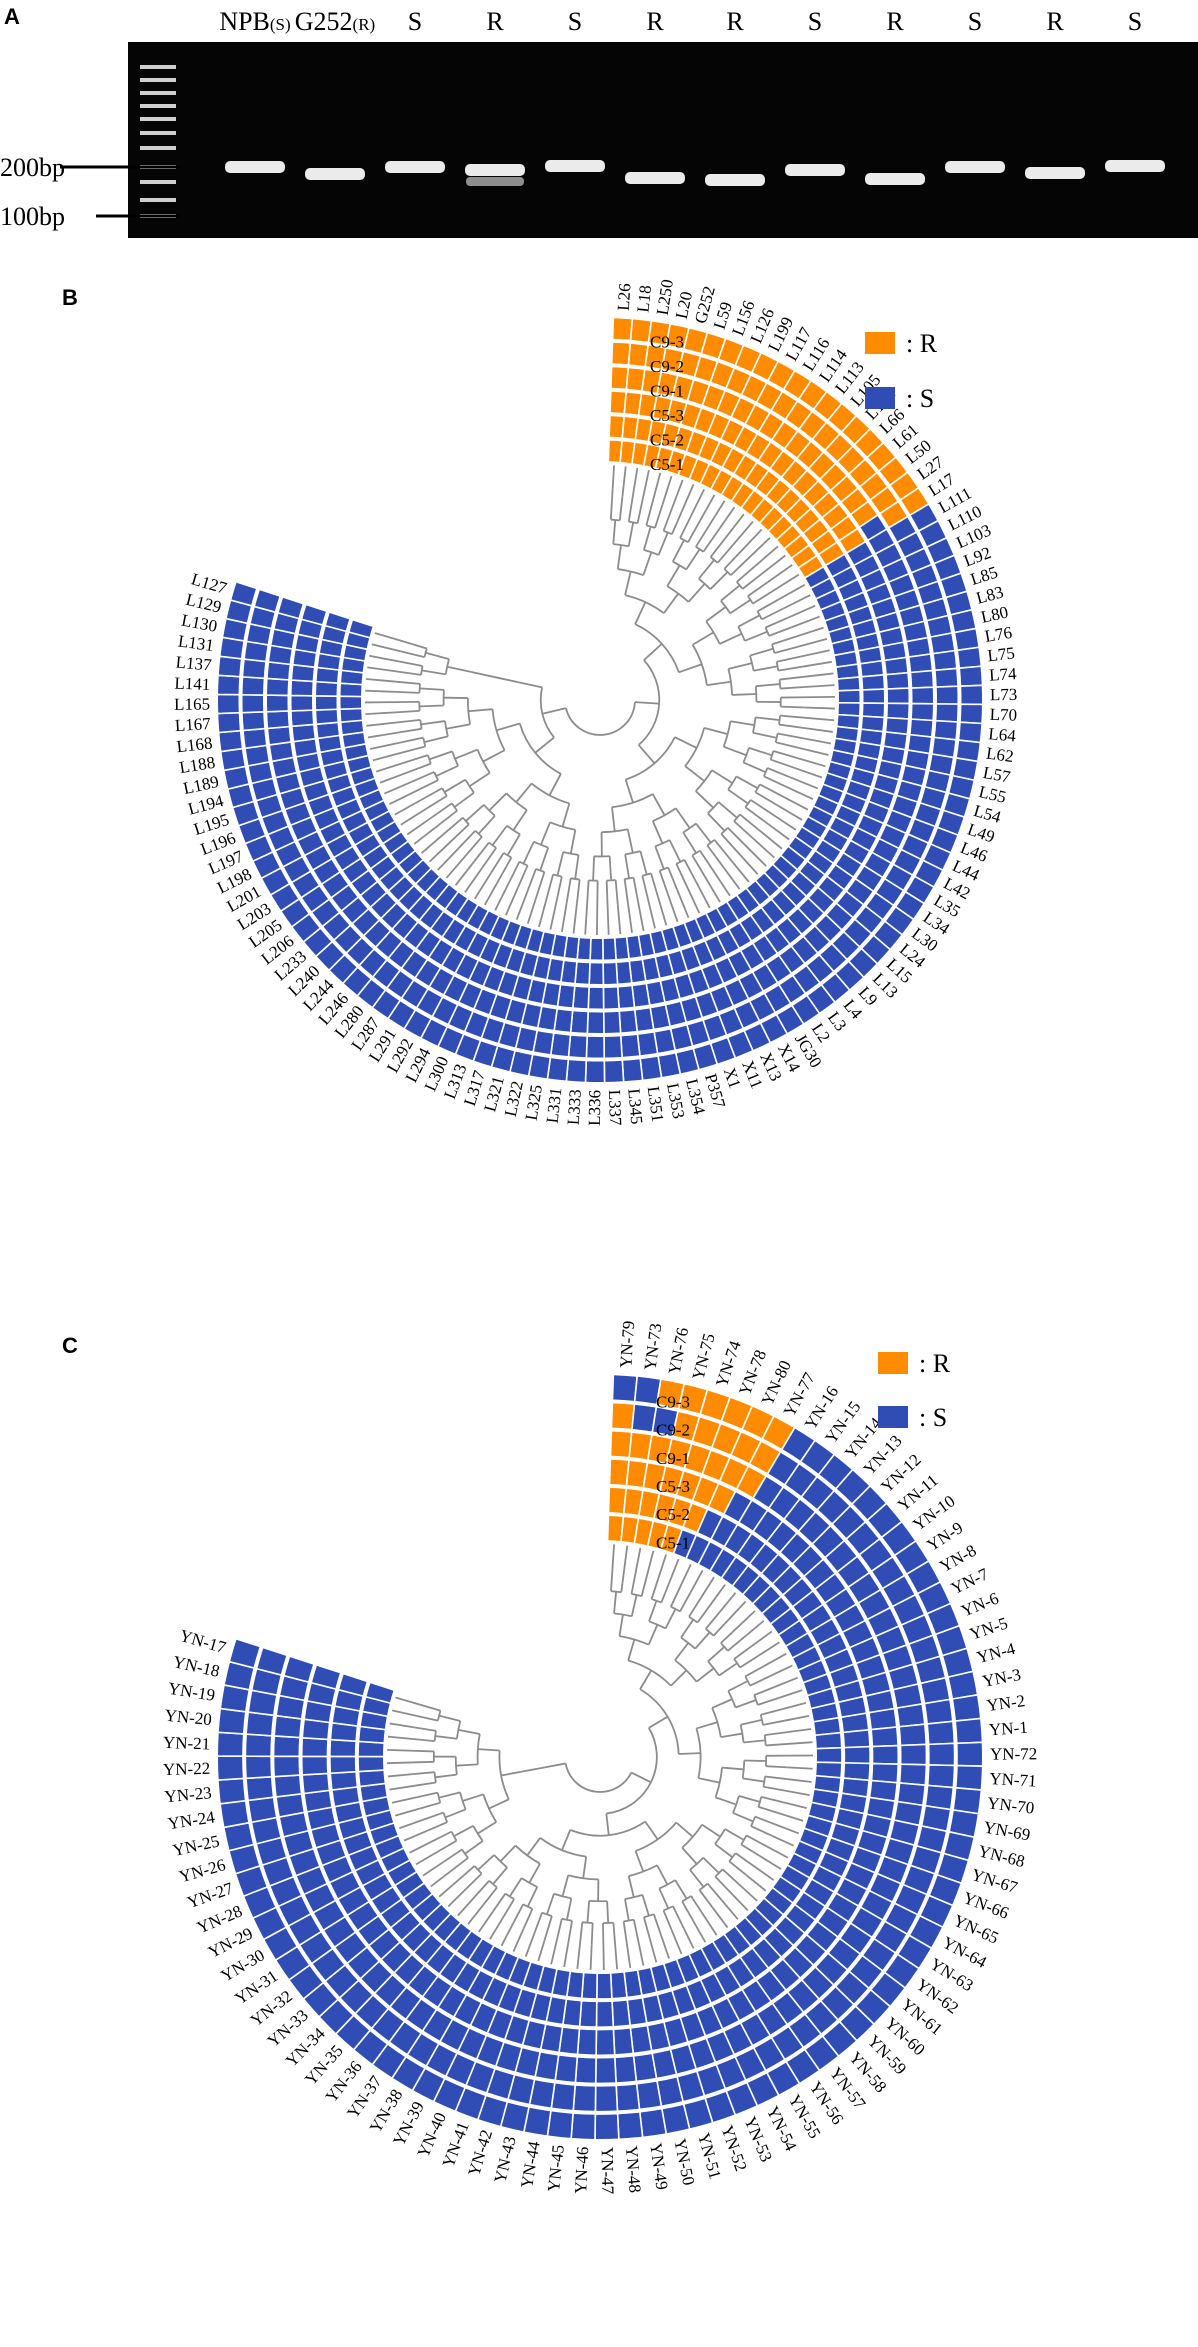  What do you see at coordinates (581, 2170) in the screenshot?
I see `leaf-label: YN-46` at bounding box center [581, 2170].